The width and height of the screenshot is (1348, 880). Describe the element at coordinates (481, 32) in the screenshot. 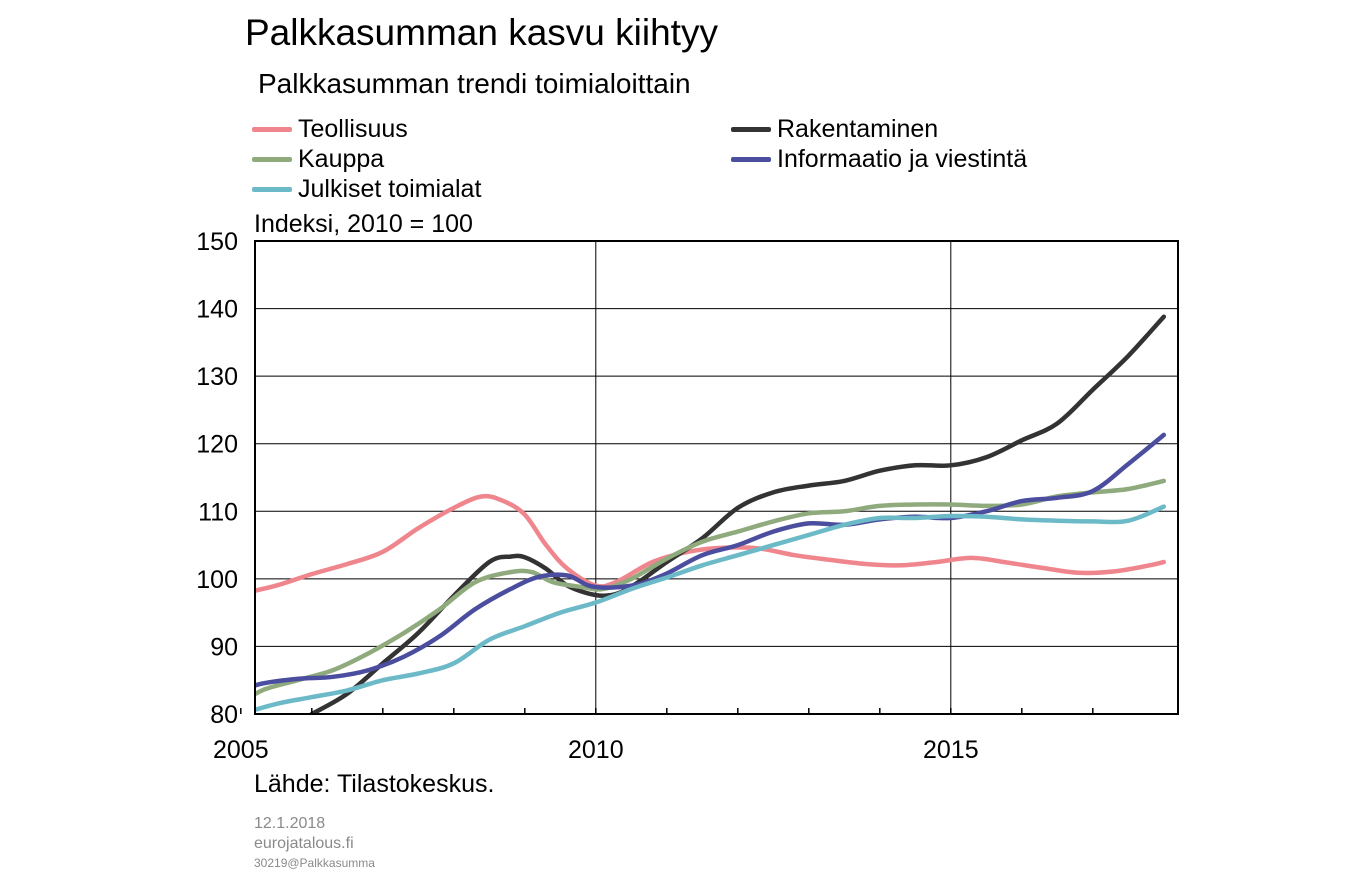

I see `chart-title: Palkkasumman kasvu kiihtyy` at that location.